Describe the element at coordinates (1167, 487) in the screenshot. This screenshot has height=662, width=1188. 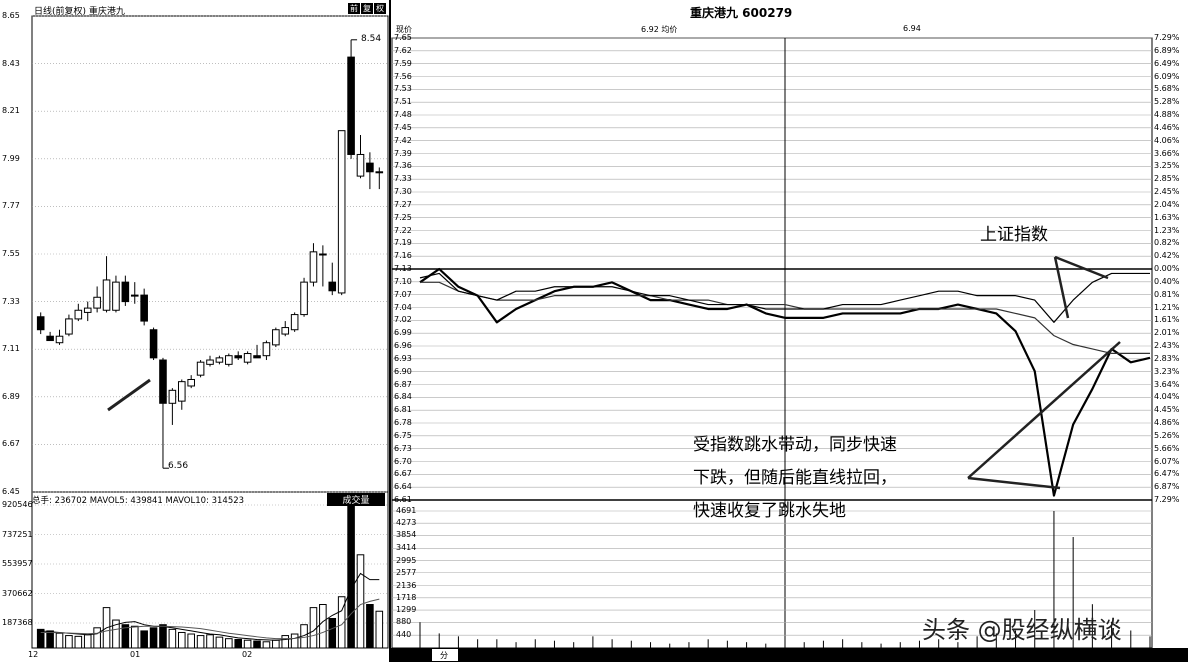
I see `right-pct-tick: 6.87%` at that location.